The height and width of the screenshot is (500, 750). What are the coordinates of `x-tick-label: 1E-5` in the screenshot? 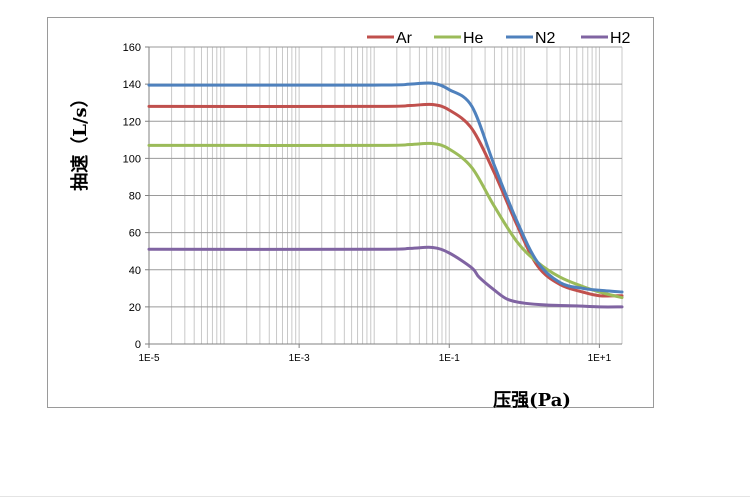 It's located at (149, 358).